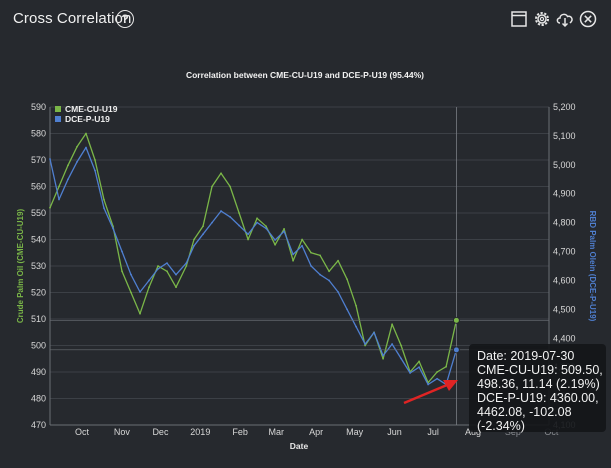 The image size is (611, 468). I want to click on y-left-tick-label: 540, so click(38, 240).